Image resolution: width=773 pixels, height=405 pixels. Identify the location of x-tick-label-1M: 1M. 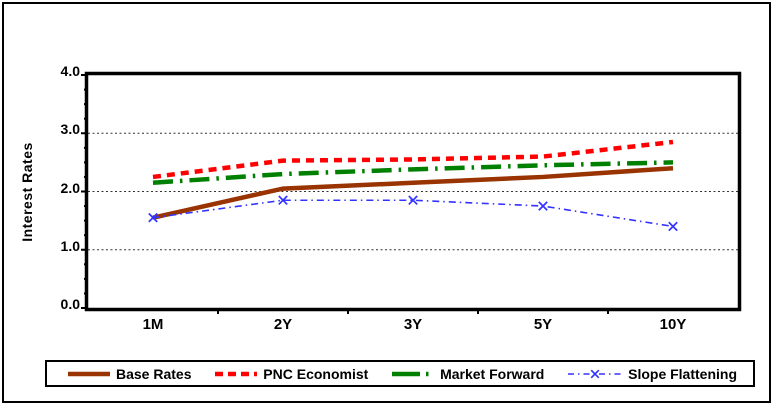
(153, 324).